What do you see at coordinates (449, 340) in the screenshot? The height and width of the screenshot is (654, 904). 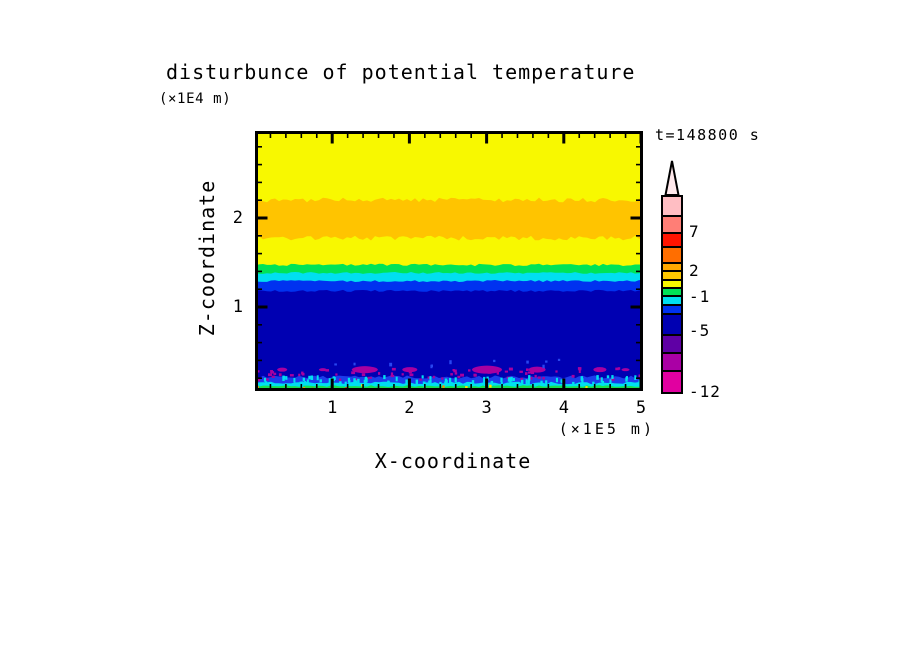 I see `band-navy-region` at bounding box center [449, 340].